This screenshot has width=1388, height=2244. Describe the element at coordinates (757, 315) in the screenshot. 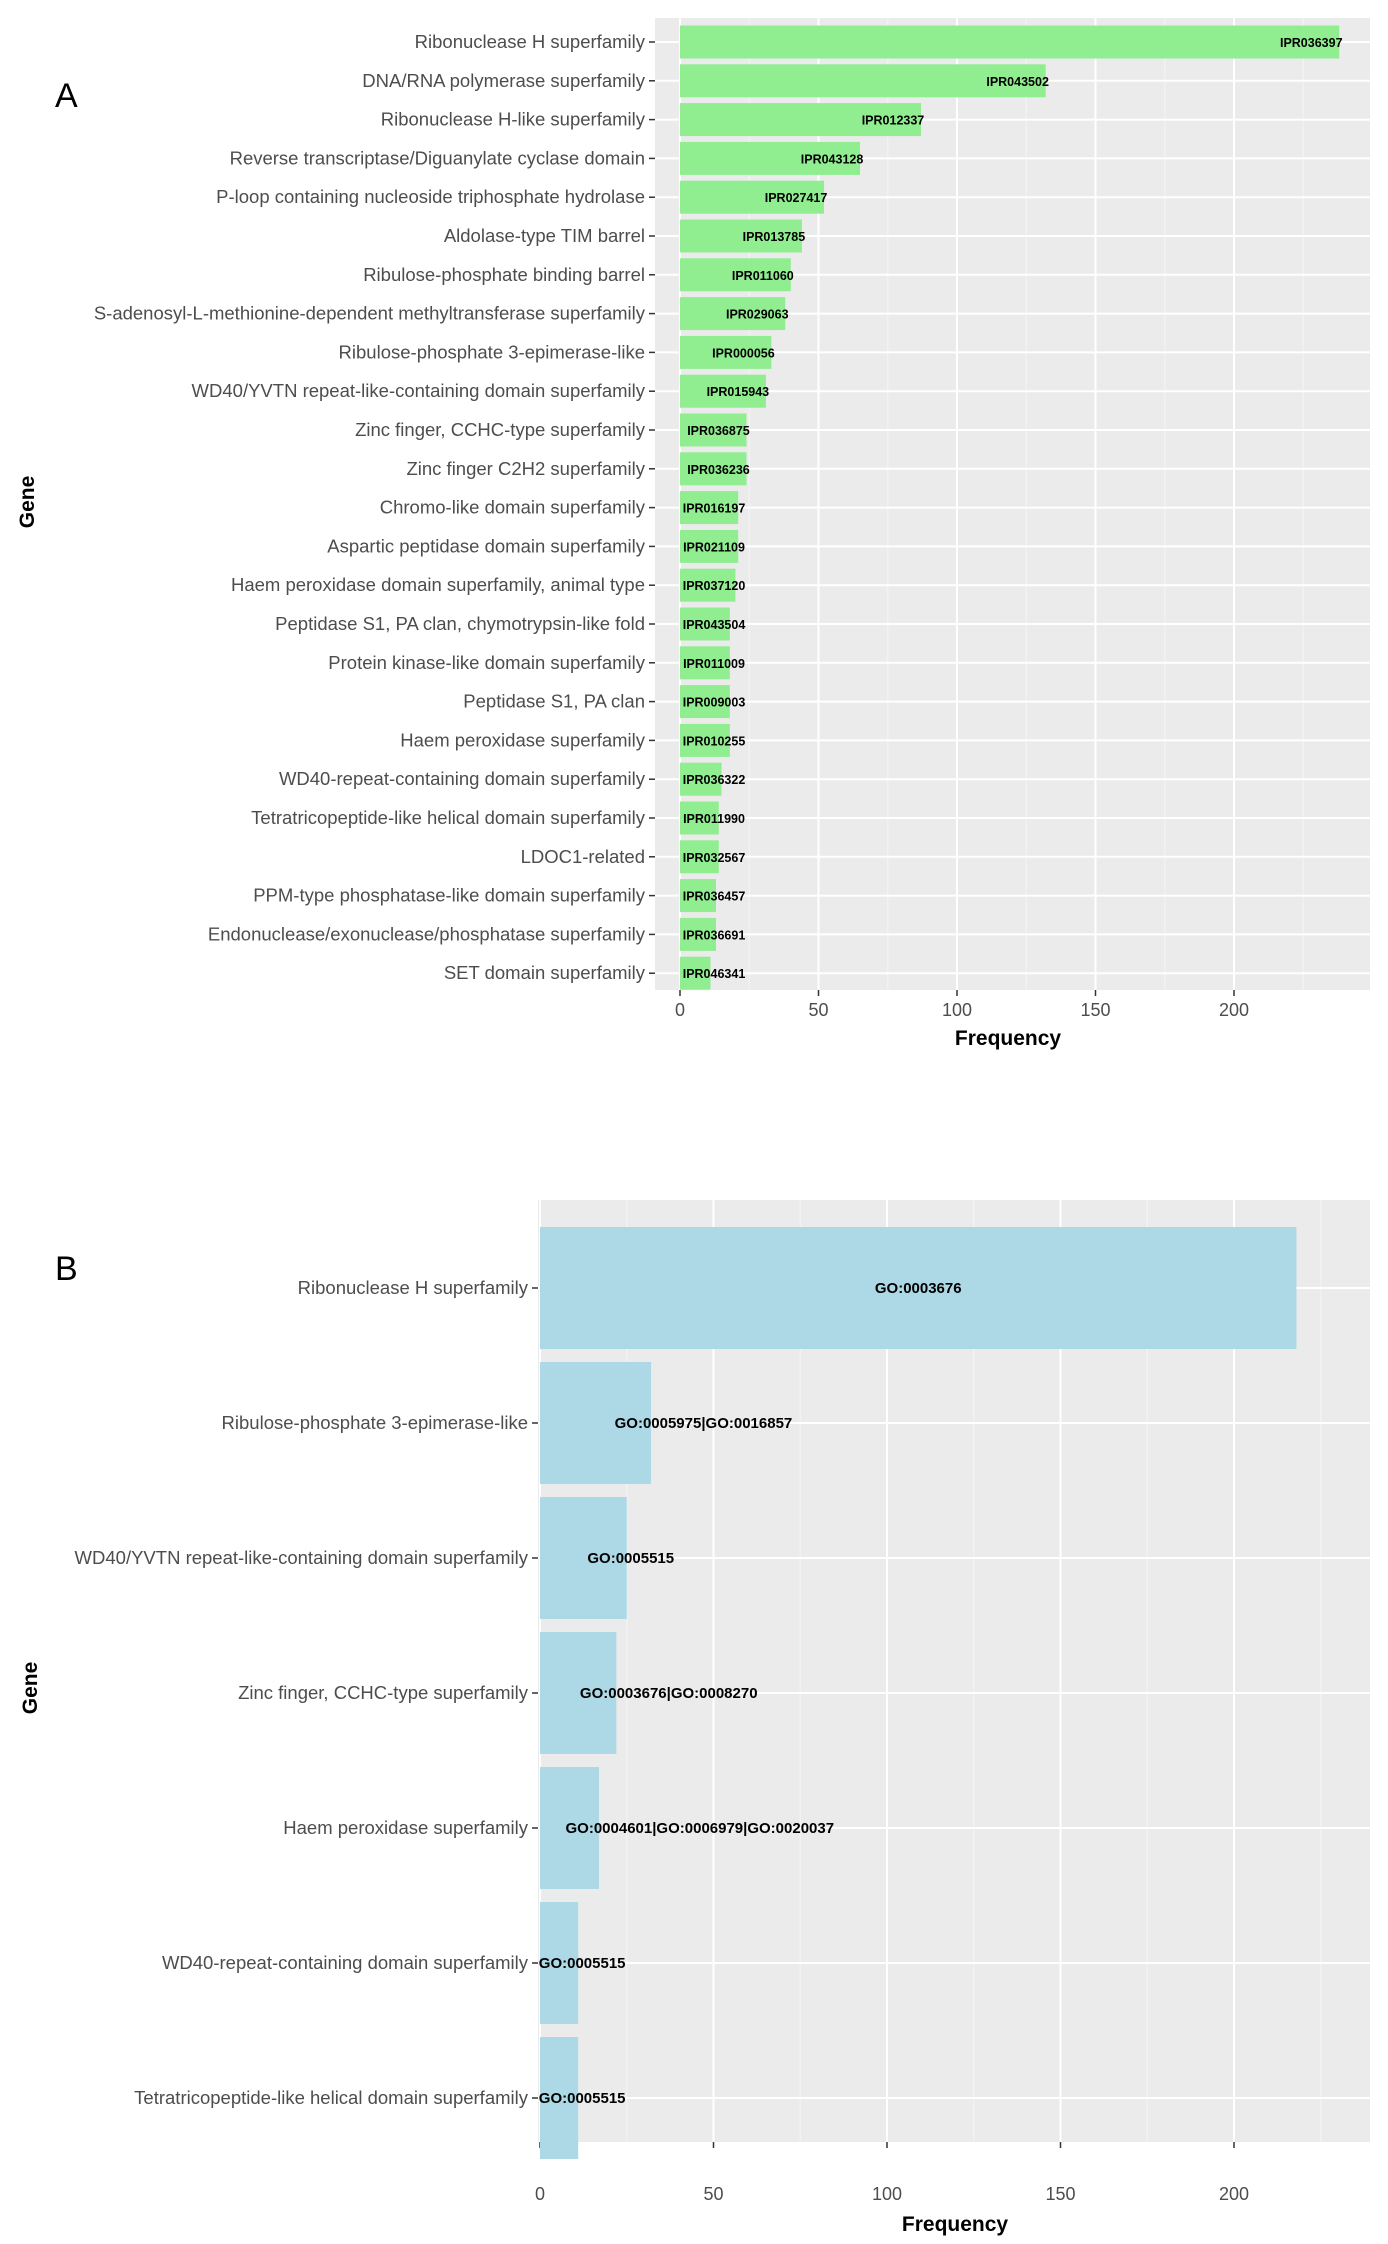

I see `bar-label-a-8: IPR029063` at that location.